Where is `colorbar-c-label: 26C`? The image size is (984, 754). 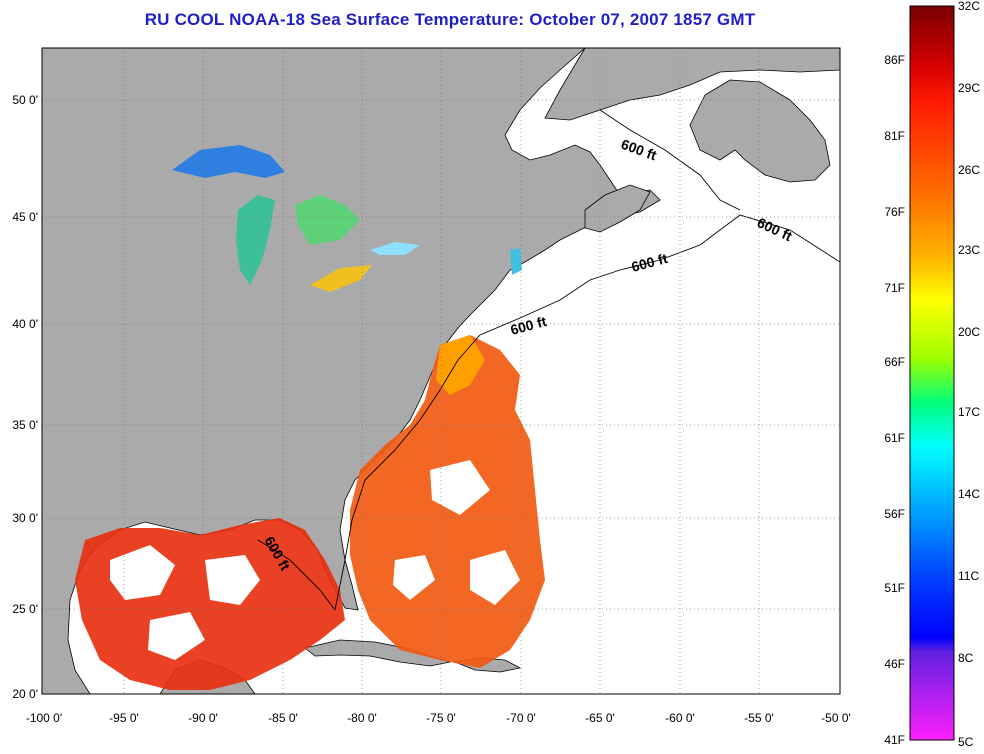
colorbar-c-label: 26C is located at coordinates (969, 170).